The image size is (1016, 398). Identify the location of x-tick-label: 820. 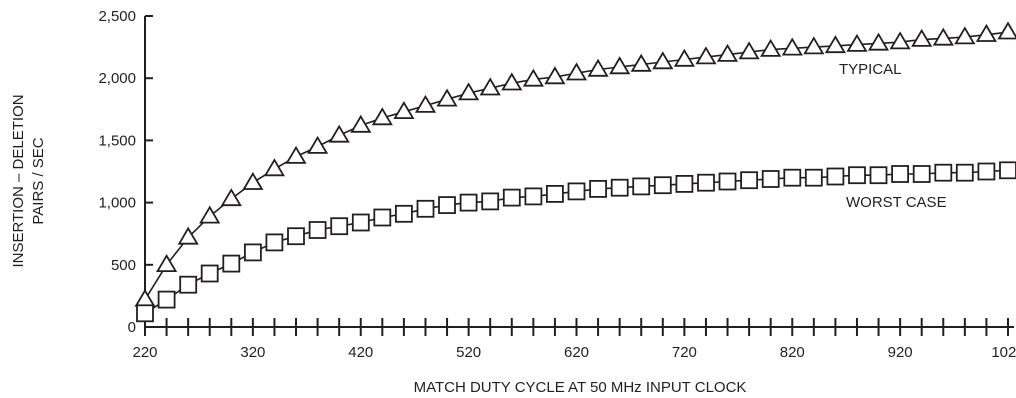
(792, 352).